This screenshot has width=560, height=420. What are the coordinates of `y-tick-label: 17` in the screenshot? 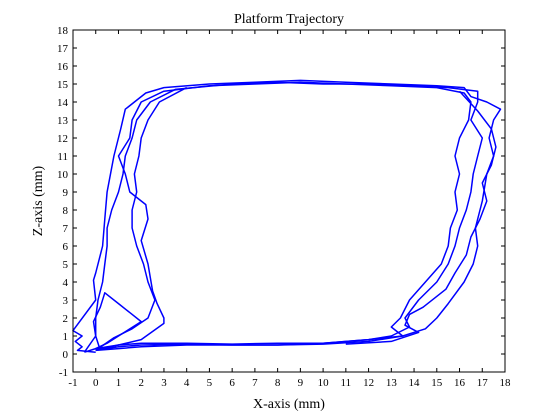 It's located at (63, 49).